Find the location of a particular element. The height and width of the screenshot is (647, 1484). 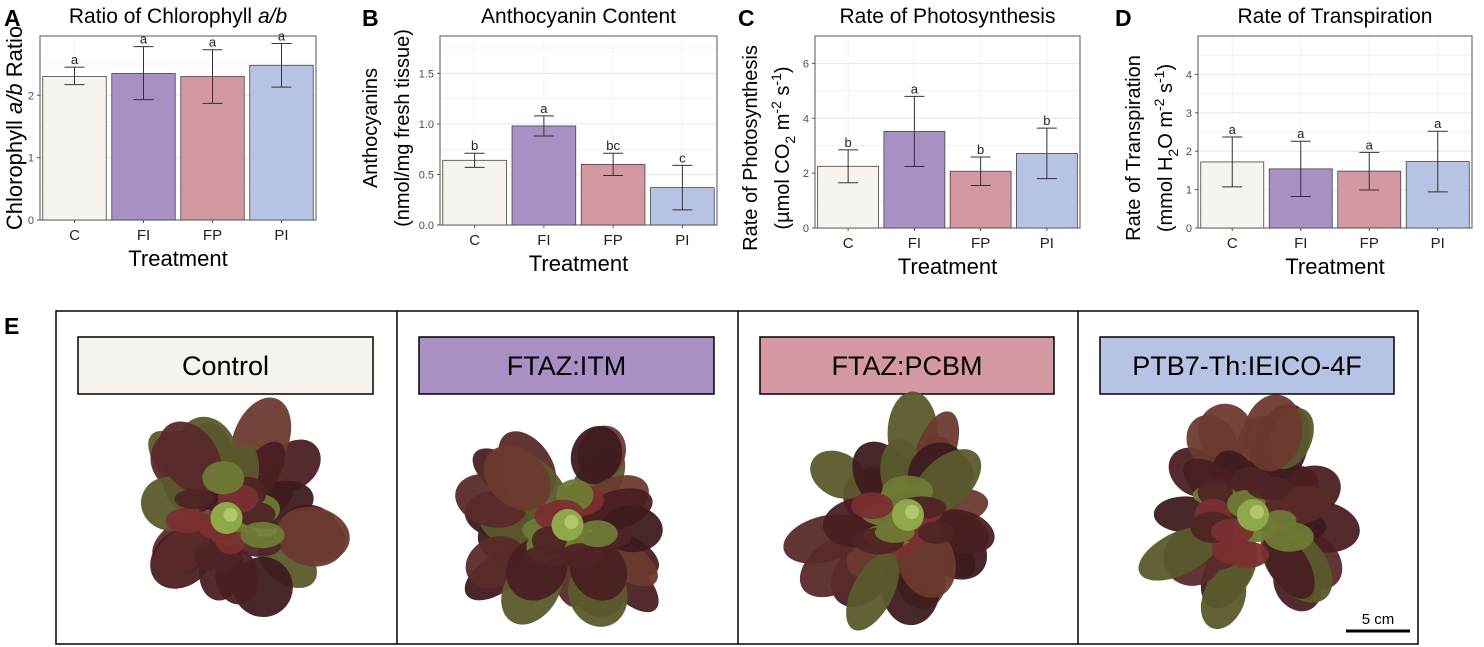

significance-letter: c is located at coordinates (682, 157).